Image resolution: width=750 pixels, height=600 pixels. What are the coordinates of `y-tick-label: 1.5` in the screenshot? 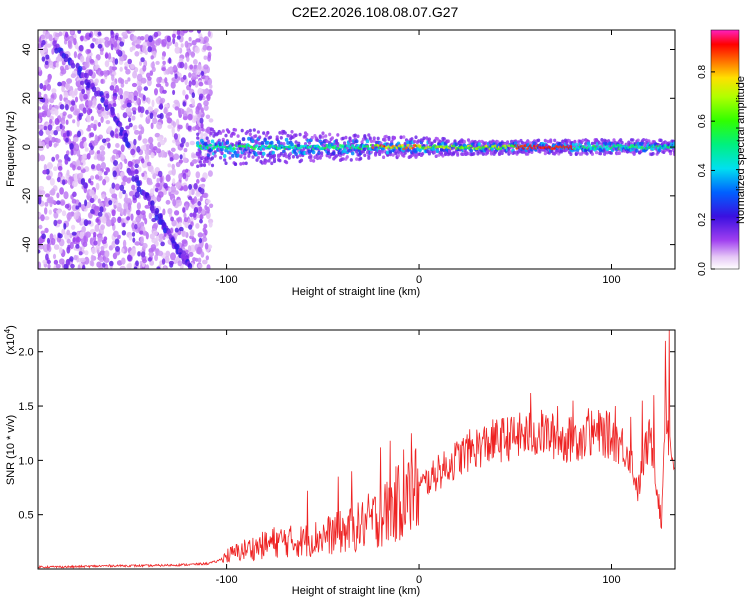 It's located at (25, 407).